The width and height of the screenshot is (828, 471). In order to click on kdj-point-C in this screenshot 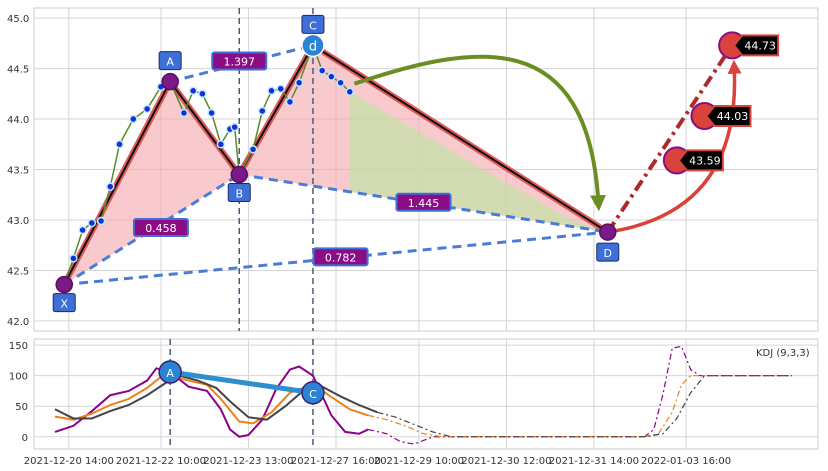, I will do `click(313, 393)`.